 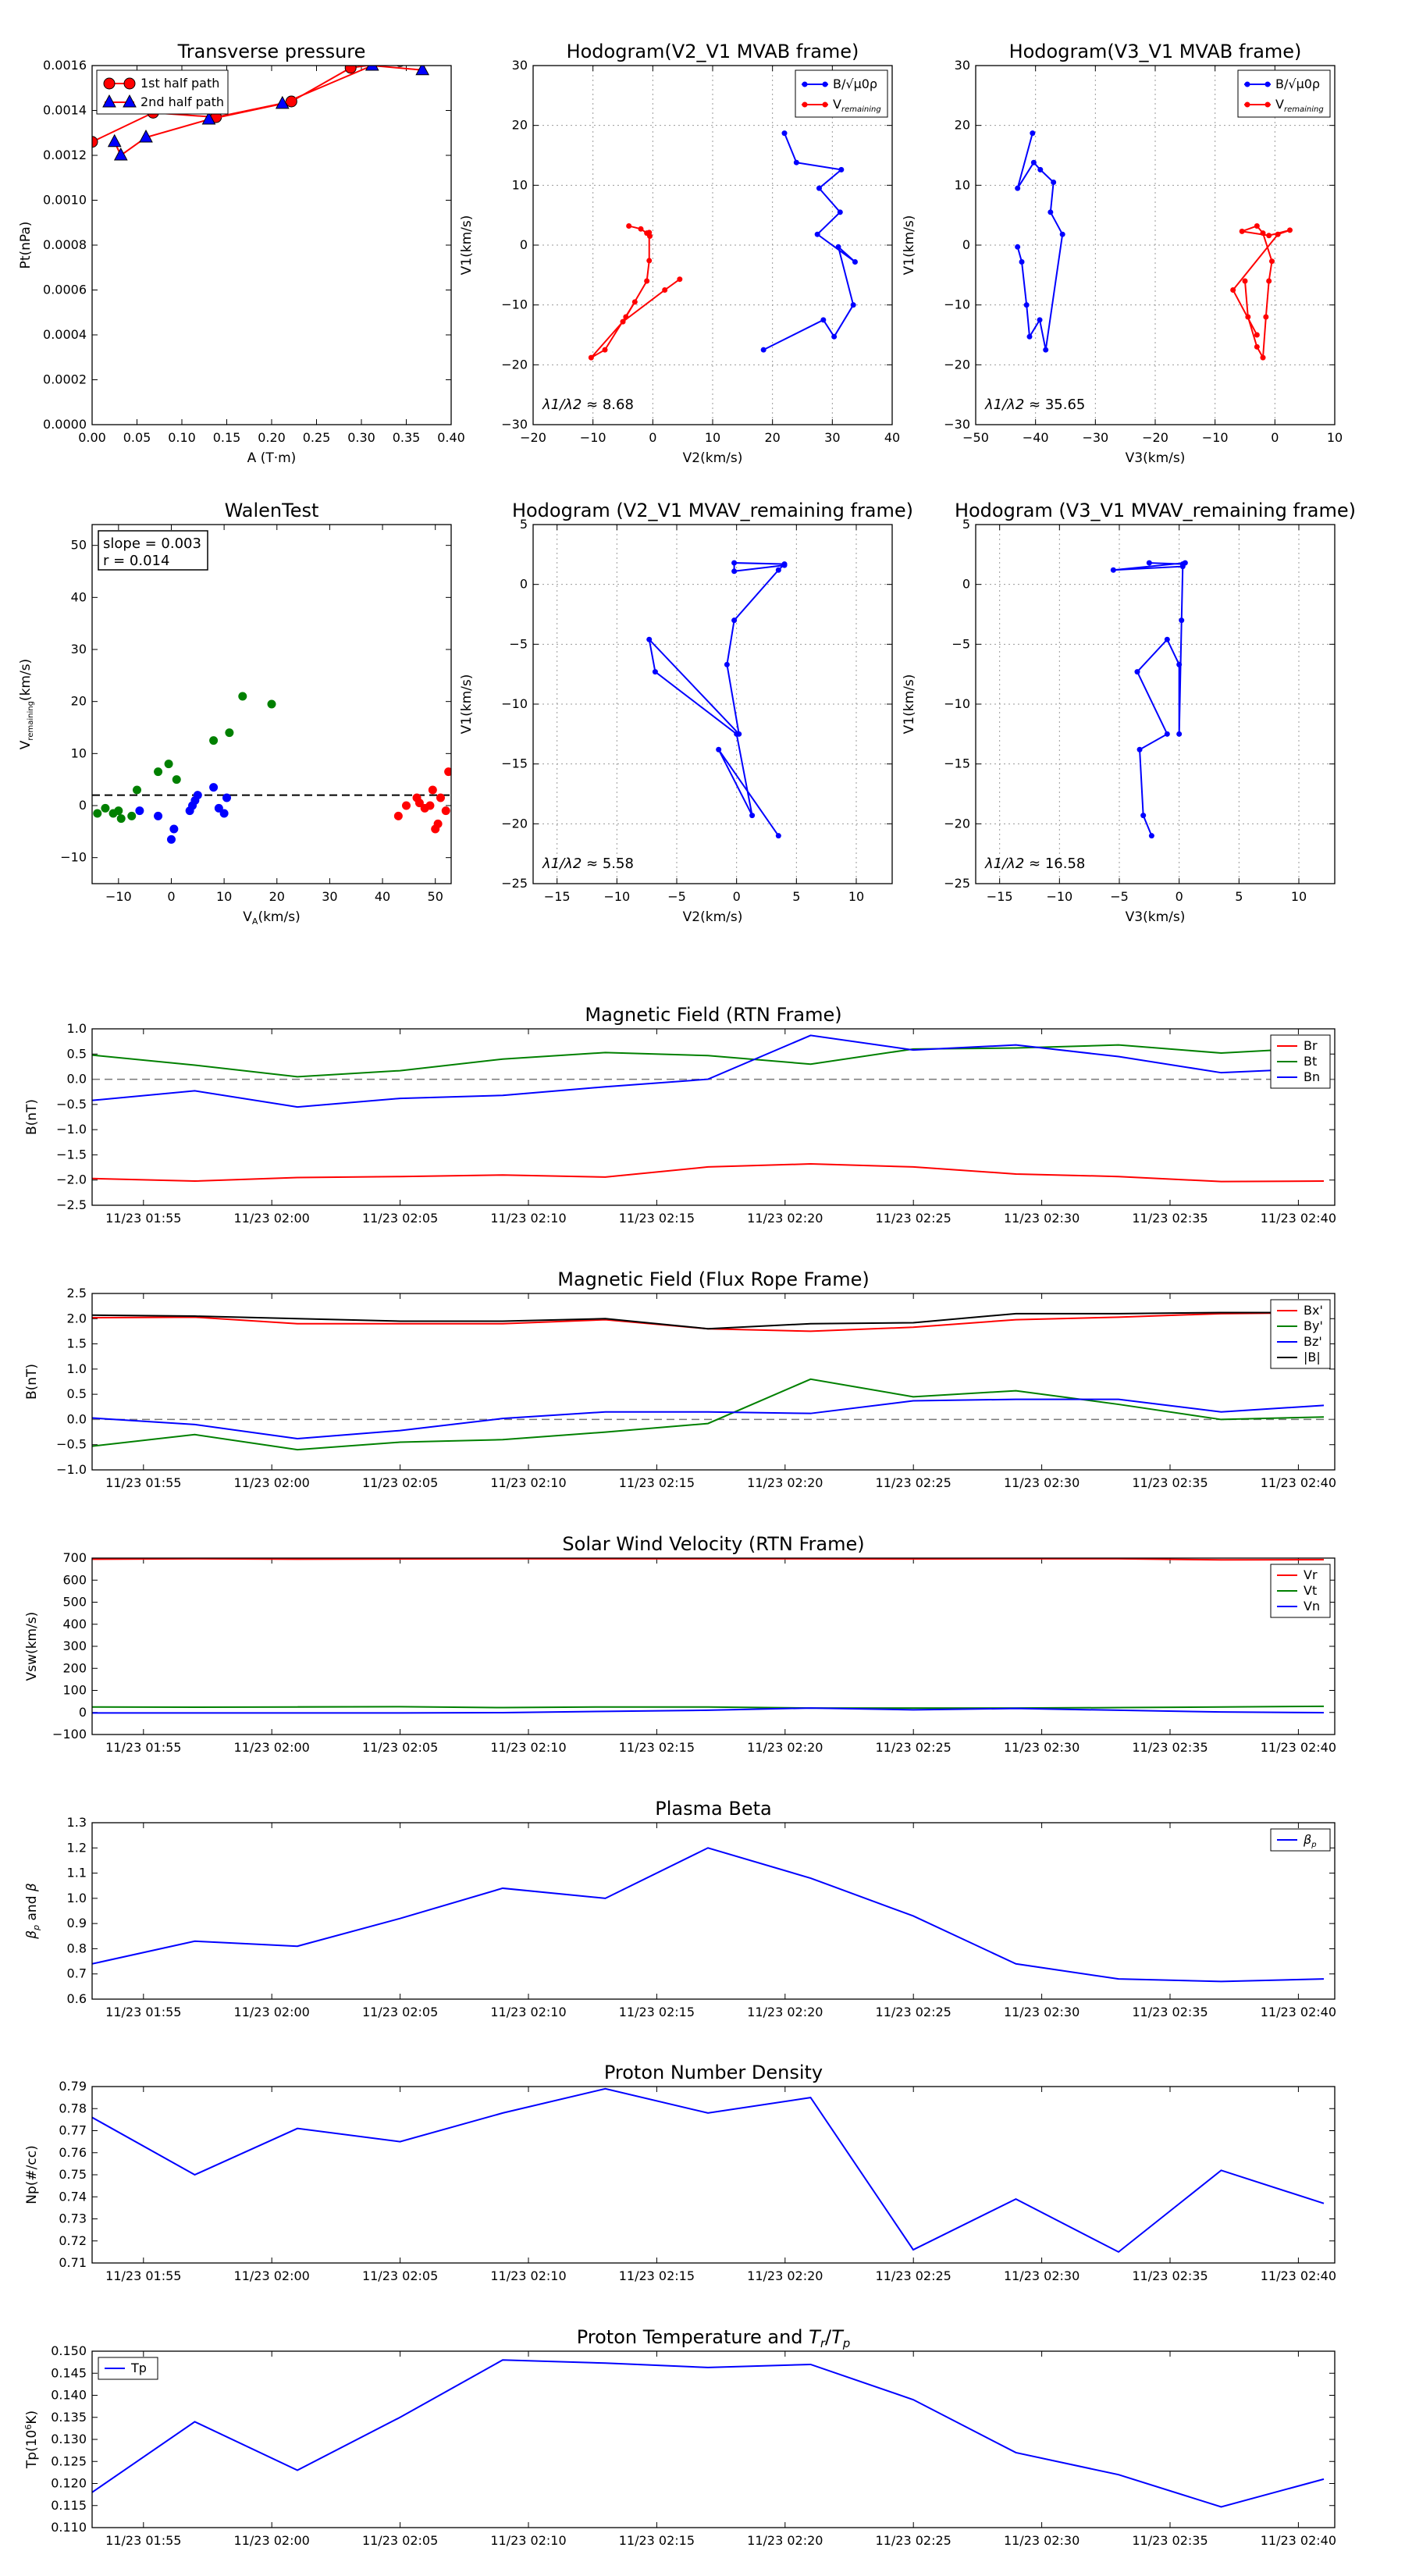 I want to click on legend-label: Tp, so click(x=138, y=2368).